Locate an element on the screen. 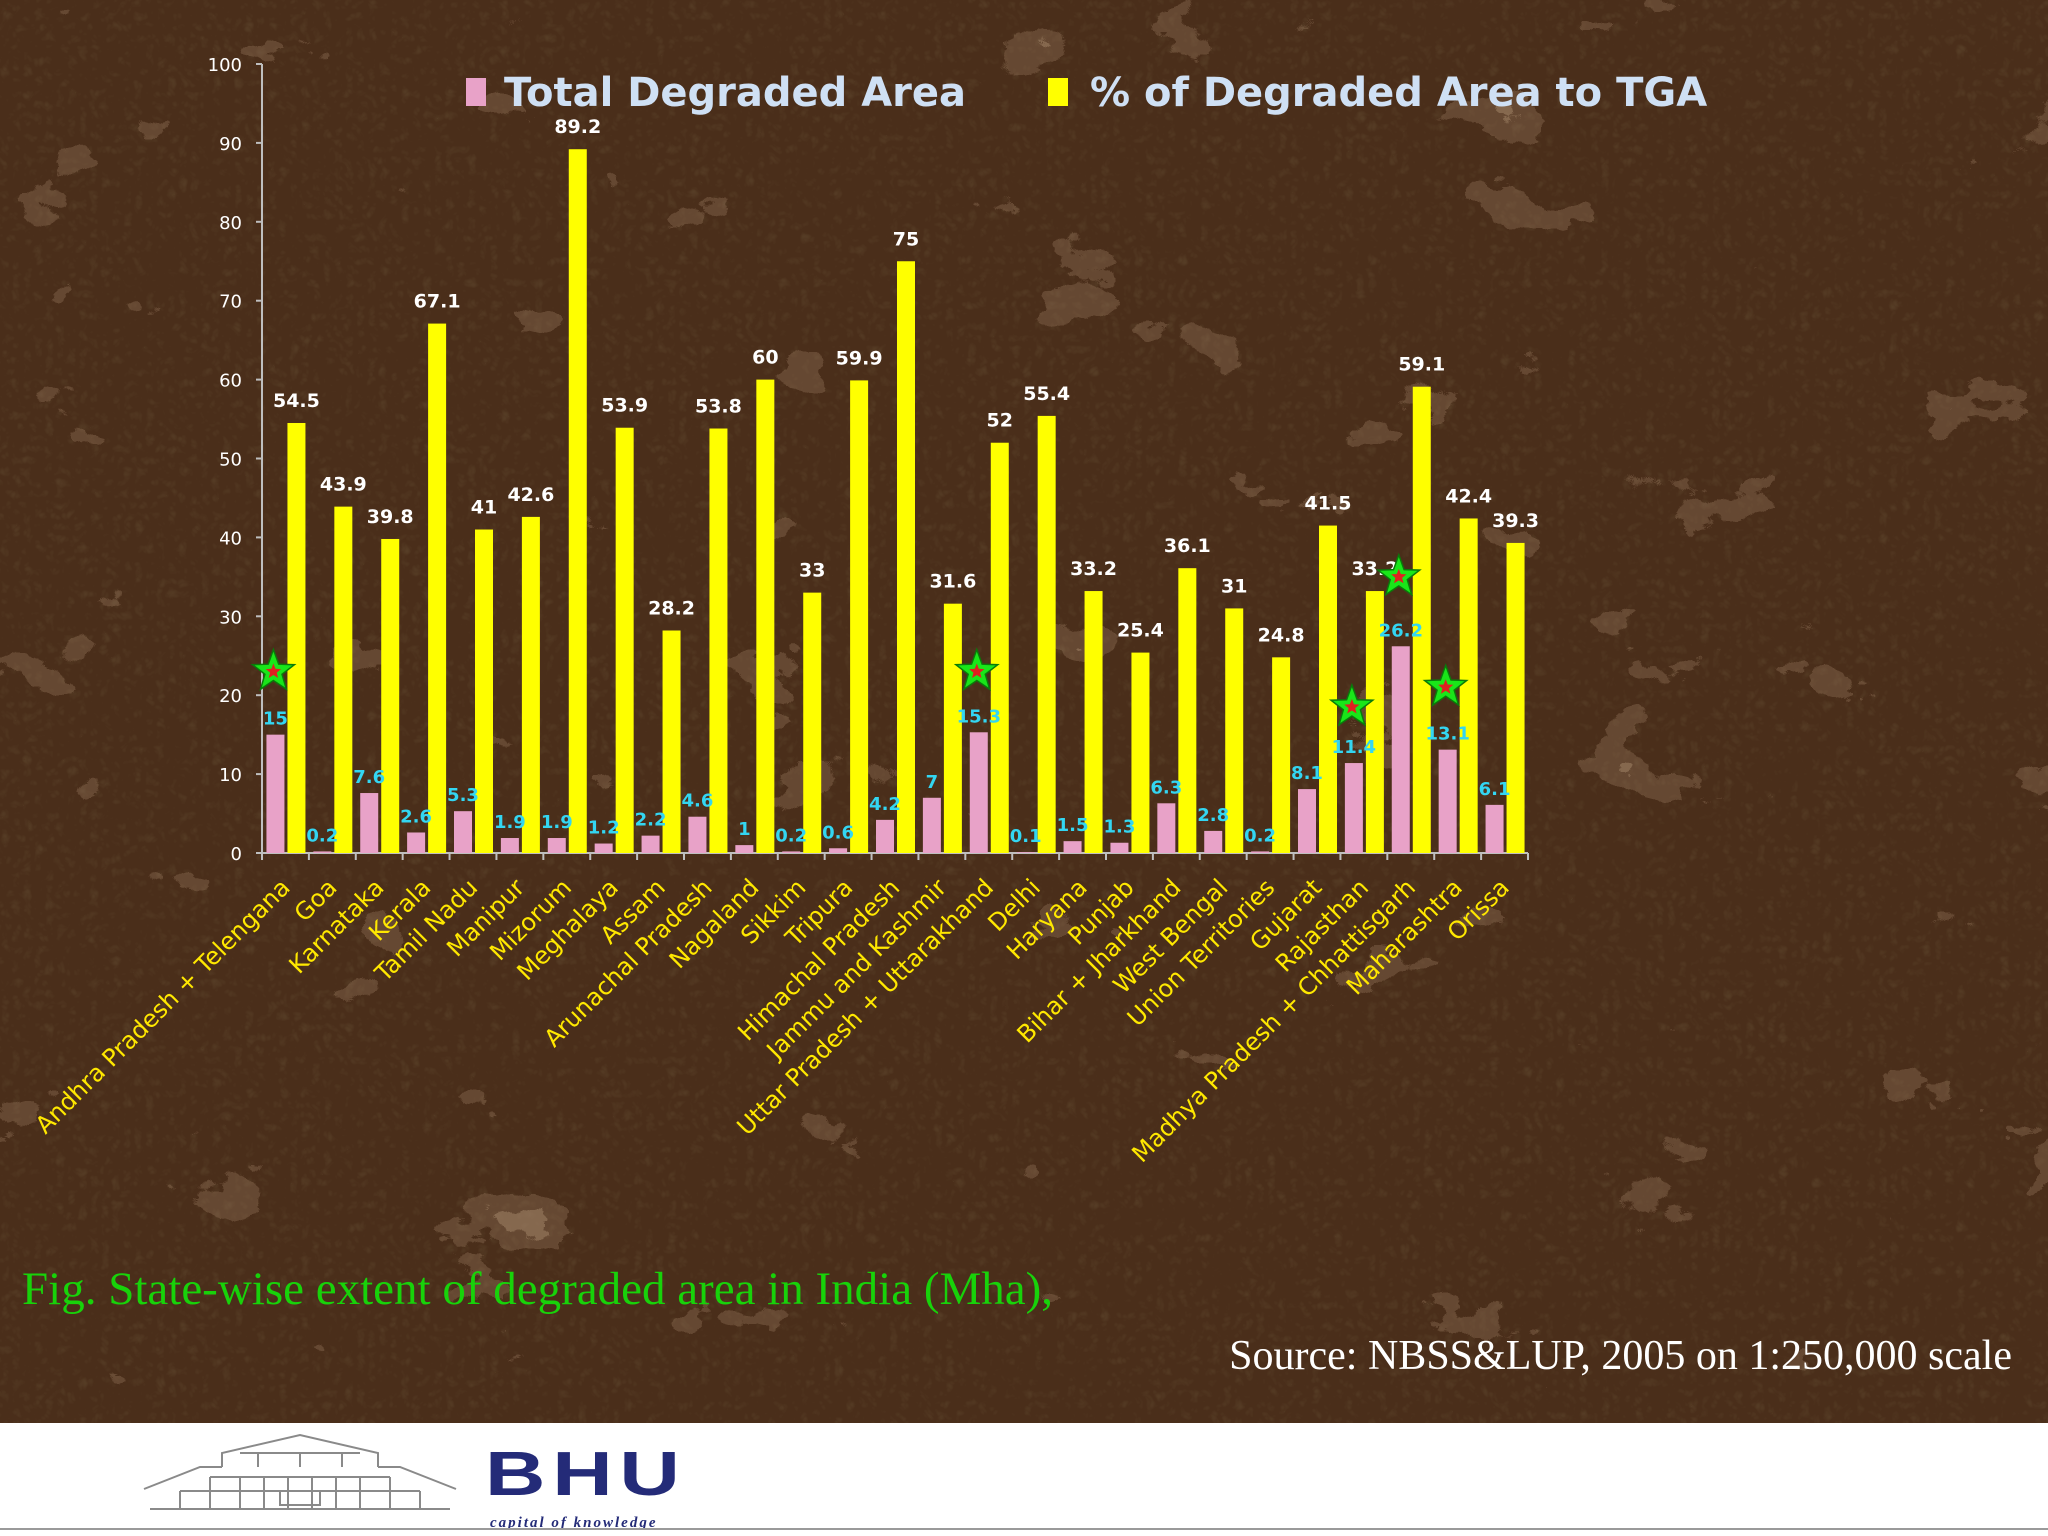 The width and height of the screenshot is (2048, 1536). data-label-percent: 53.8 is located at coordinates (718, 407).